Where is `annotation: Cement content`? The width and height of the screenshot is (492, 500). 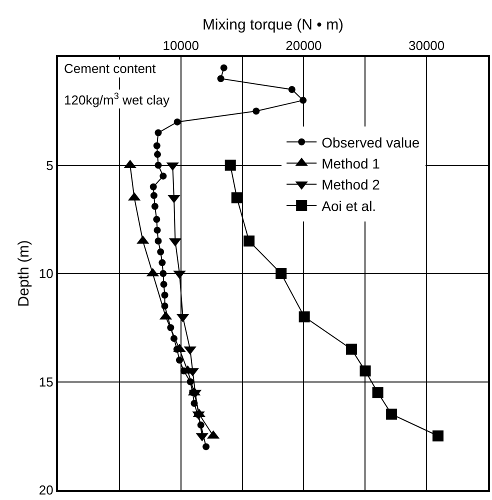 annotation: Cement content is located at coordinates (110, 68).